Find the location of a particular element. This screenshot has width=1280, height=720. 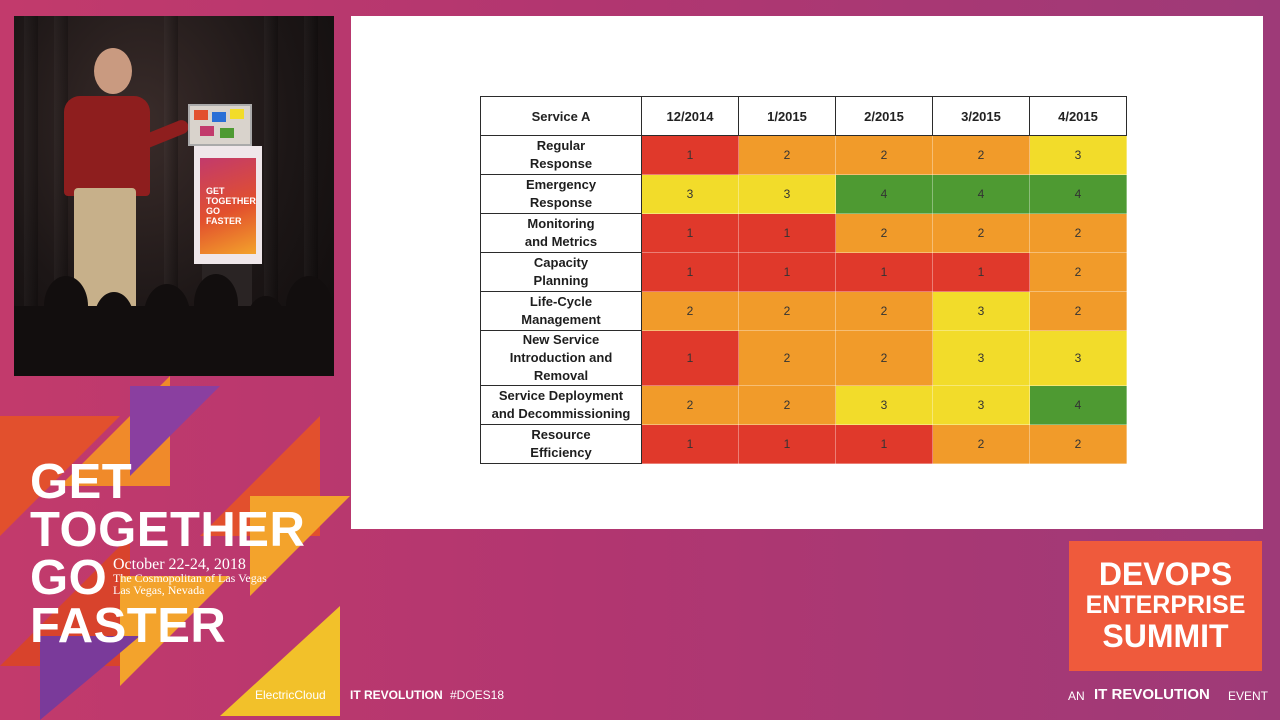

table-header-cell: 3/2015 is located at coordinates (981, 116).